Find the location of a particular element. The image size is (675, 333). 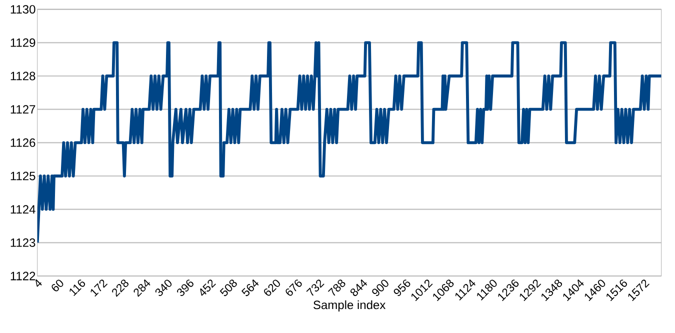

x-tick-label: 620 is located at coordinates (272, 288).